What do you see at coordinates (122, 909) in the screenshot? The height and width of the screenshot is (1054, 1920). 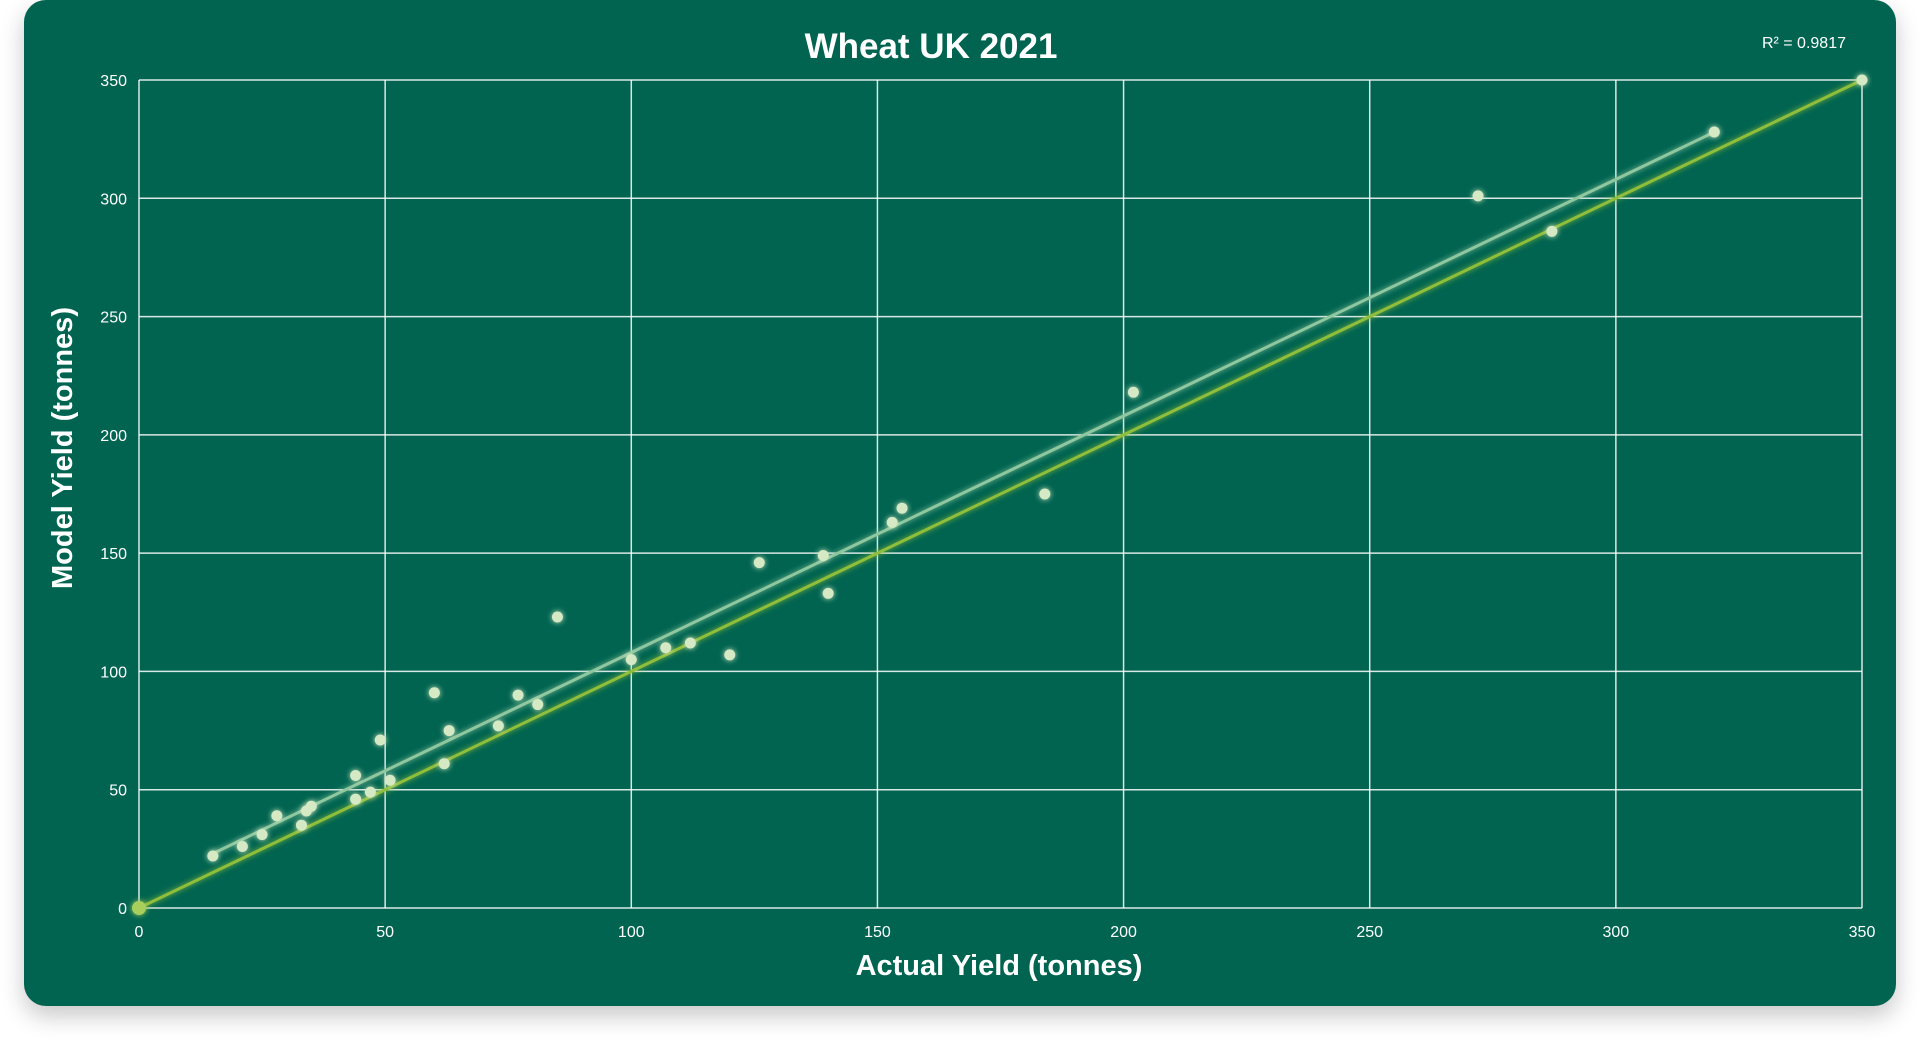 I see `y-tick-label: 0` at bounding box center [122, 909].